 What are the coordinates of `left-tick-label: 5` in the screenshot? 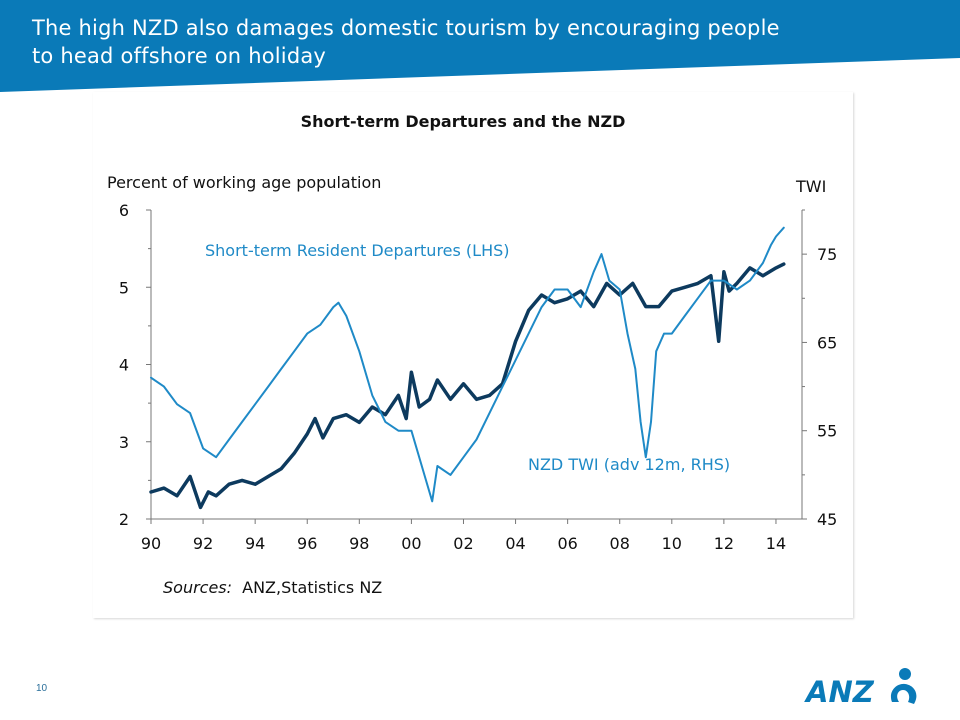 It's located at (124, 287).